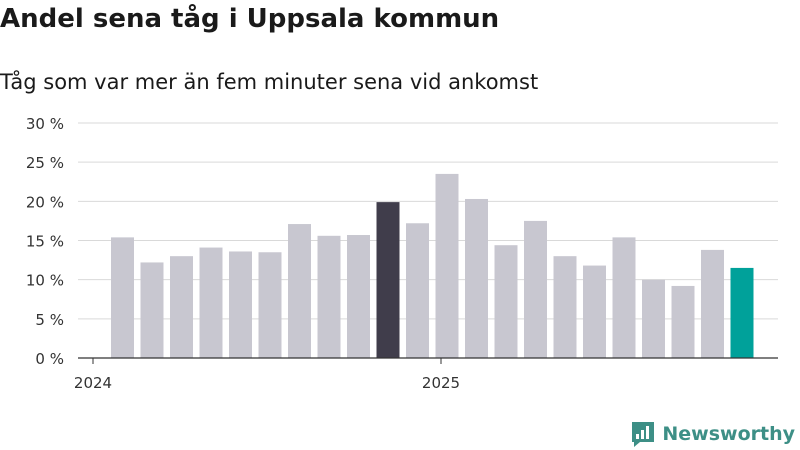 The width and height of the screenshot is (800, 450). Describe the element at coordinates (728, 434) in the screenshot. I see `brand-name: Newsworthy` at that location.